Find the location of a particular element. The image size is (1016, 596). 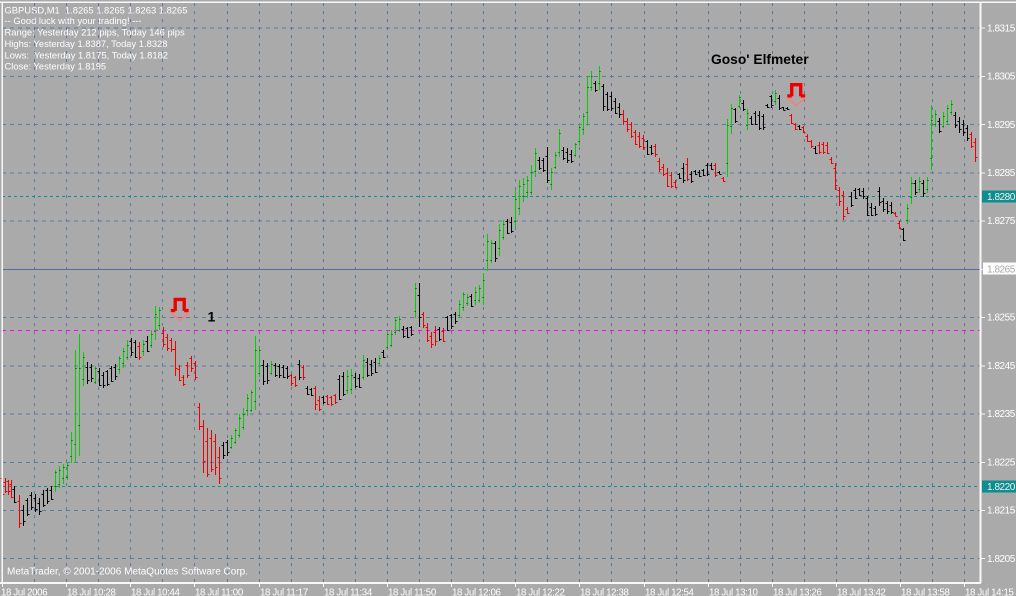

svg-text: 18 Jul 11:17 is located at coordinates (284, 592).